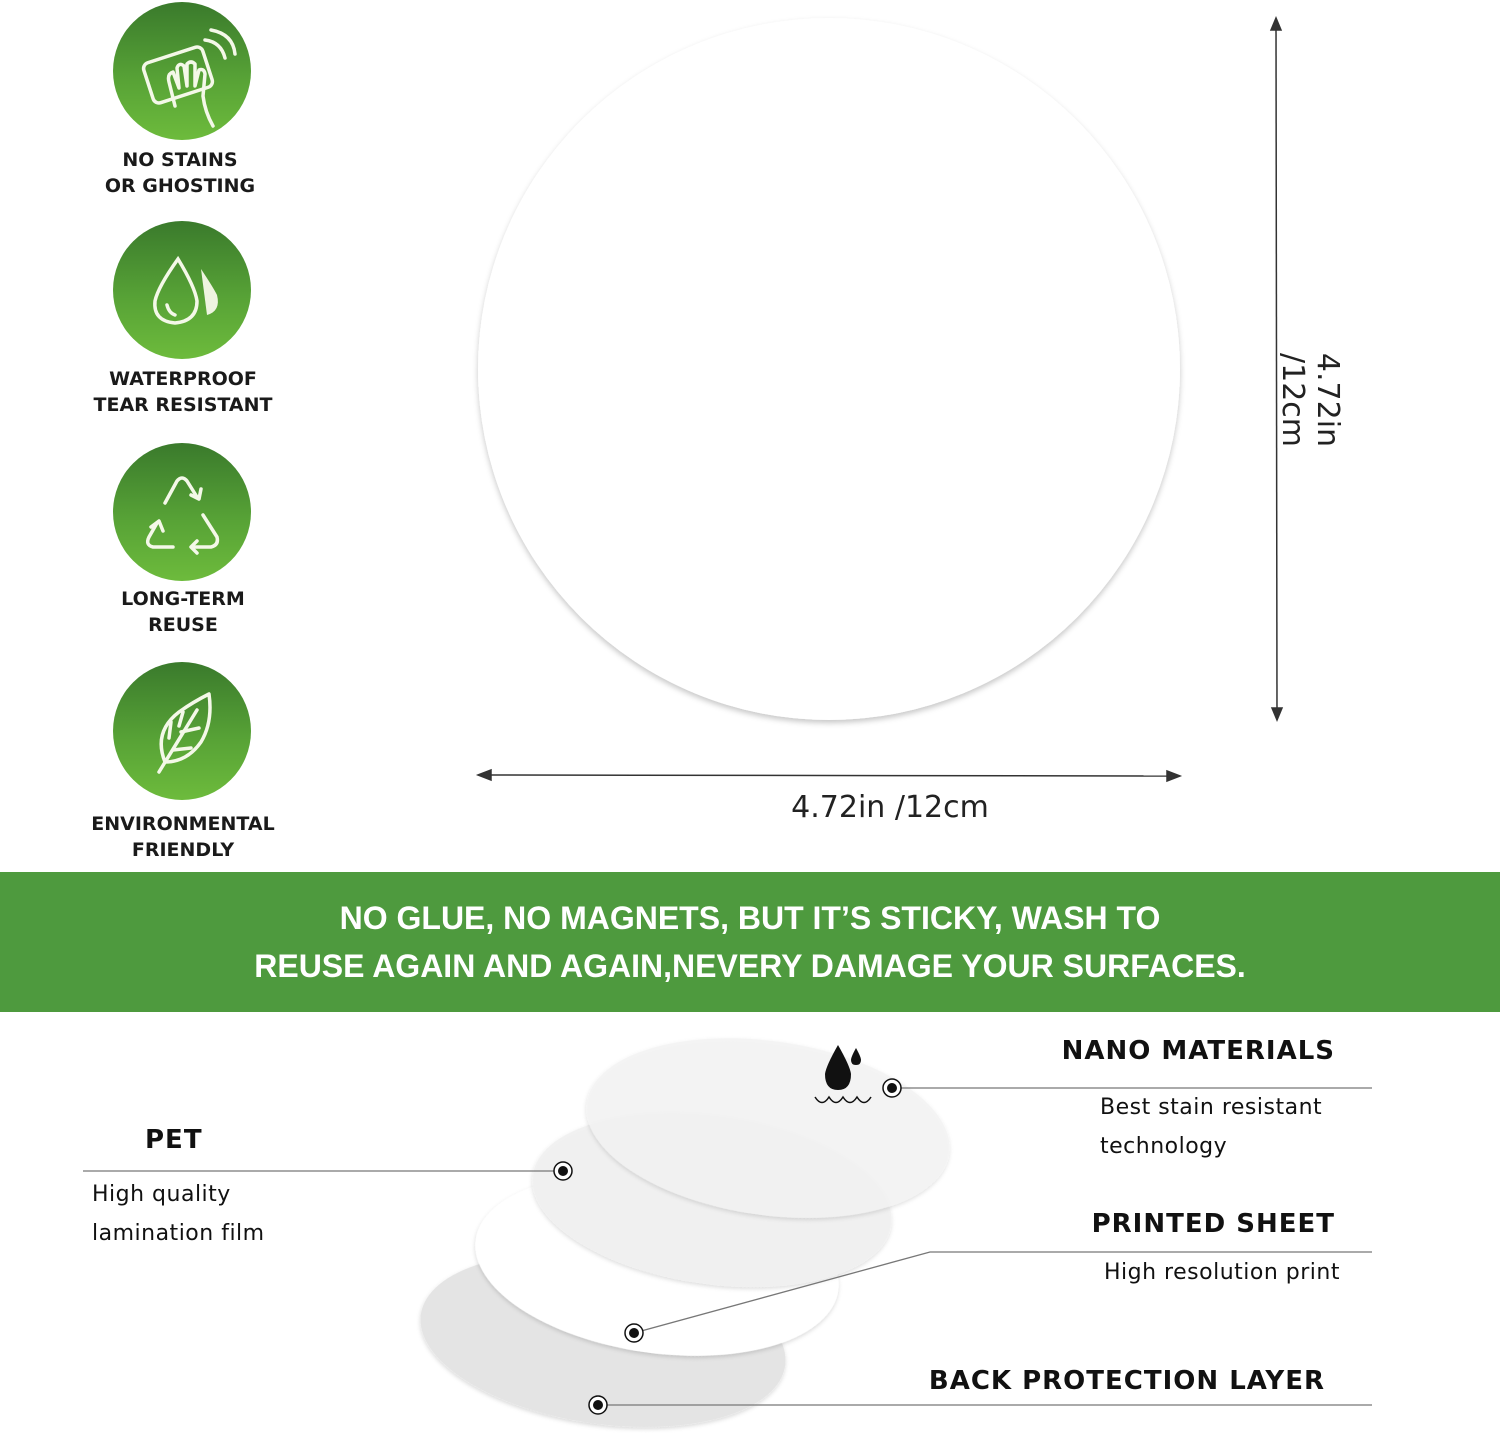 This screenshot has height=1433, width=1500. What do you see at coordinates (1211, 1127) in the screenshot?
I see `nano-materials-desc: Best stain resistant technology` at bounding box center [1211, 1127].